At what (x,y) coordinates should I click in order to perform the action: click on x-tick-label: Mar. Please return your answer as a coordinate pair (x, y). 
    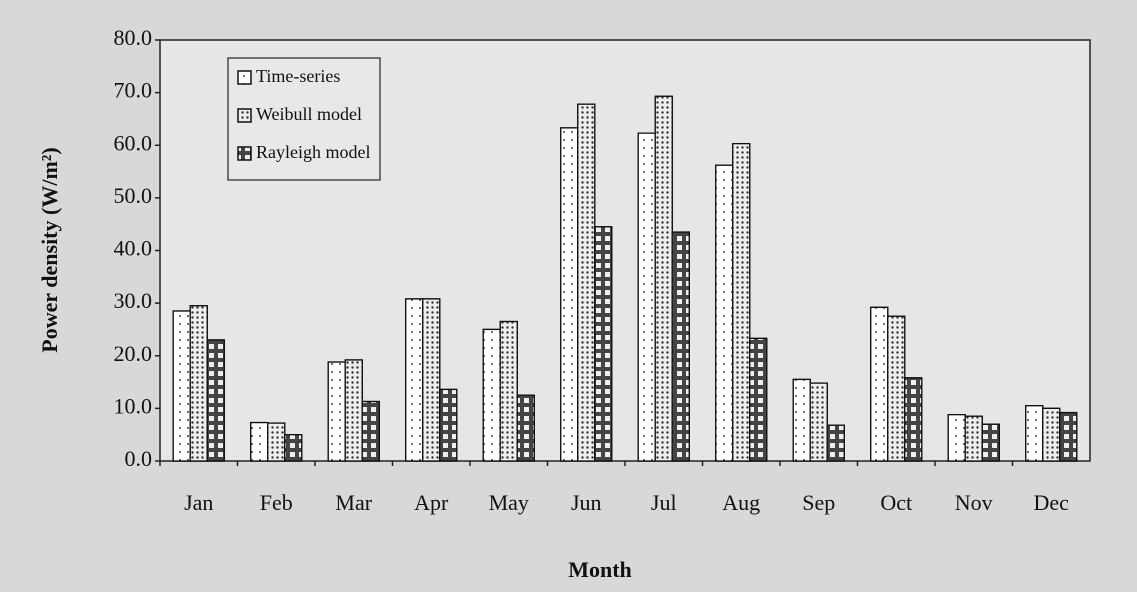
    Looking at the image, I should click on (353, 502).